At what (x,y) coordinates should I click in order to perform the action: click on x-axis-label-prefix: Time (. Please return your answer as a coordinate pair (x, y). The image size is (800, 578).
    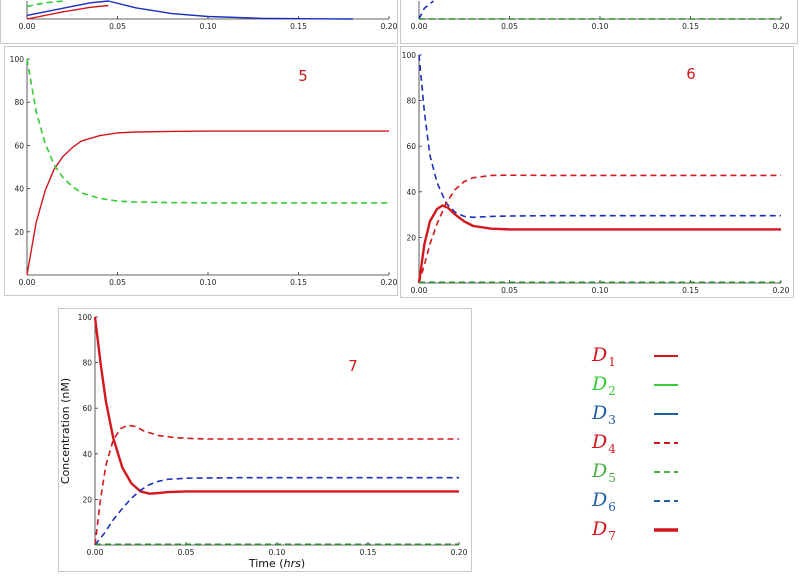
    Looking at the image, I should click on (266, 563).